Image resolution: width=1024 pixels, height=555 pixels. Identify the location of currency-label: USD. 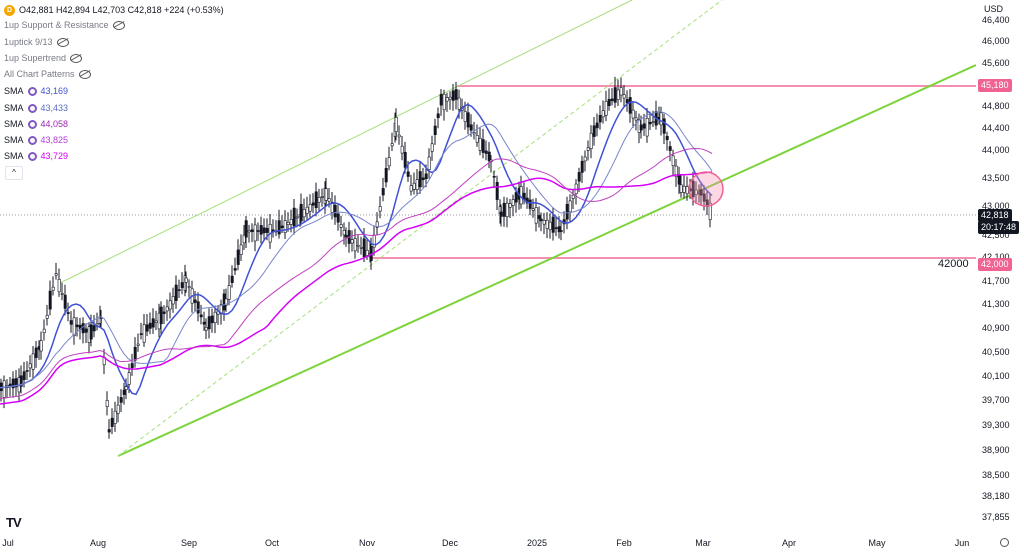
(994, 9).